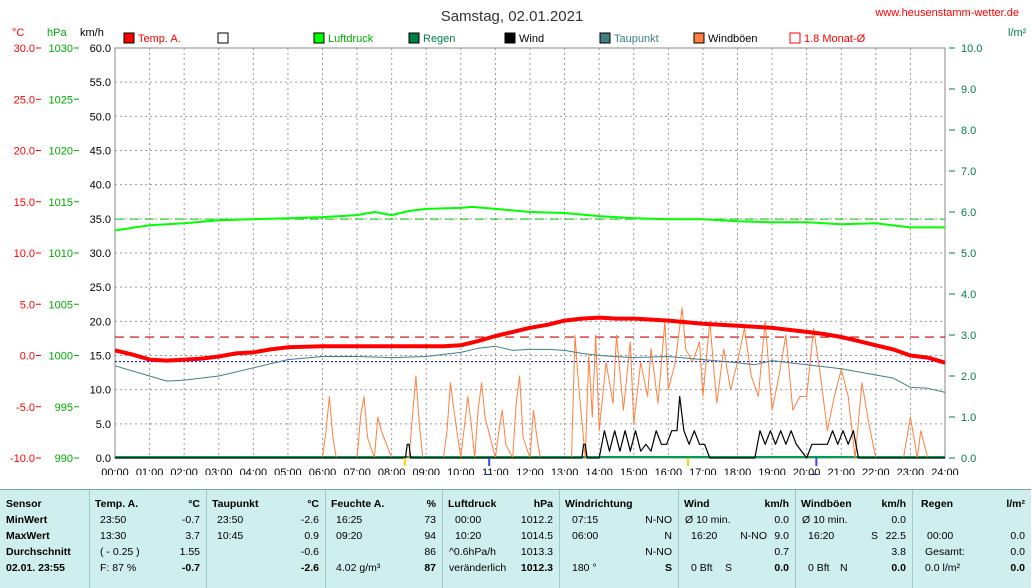 The width and height of the screenshot is (1034, 588). I want to click on legend-label: Regen, so click(439, 39).